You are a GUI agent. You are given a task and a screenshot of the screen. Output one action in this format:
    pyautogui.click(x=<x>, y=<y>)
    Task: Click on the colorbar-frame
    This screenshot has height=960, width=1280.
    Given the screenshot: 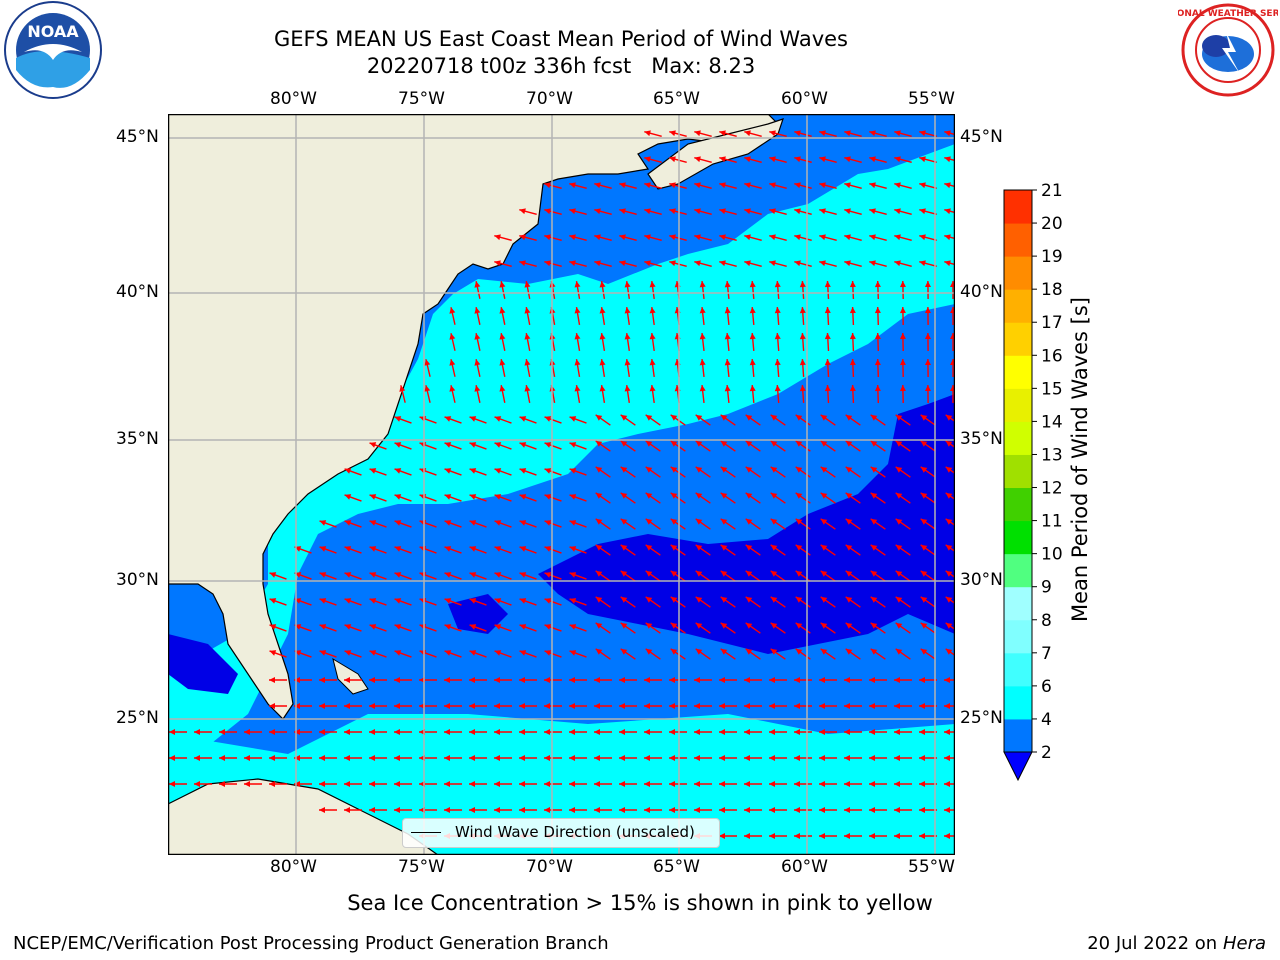 What is the action you would take?
    pyautogui.click(x=1018, y=471)
    